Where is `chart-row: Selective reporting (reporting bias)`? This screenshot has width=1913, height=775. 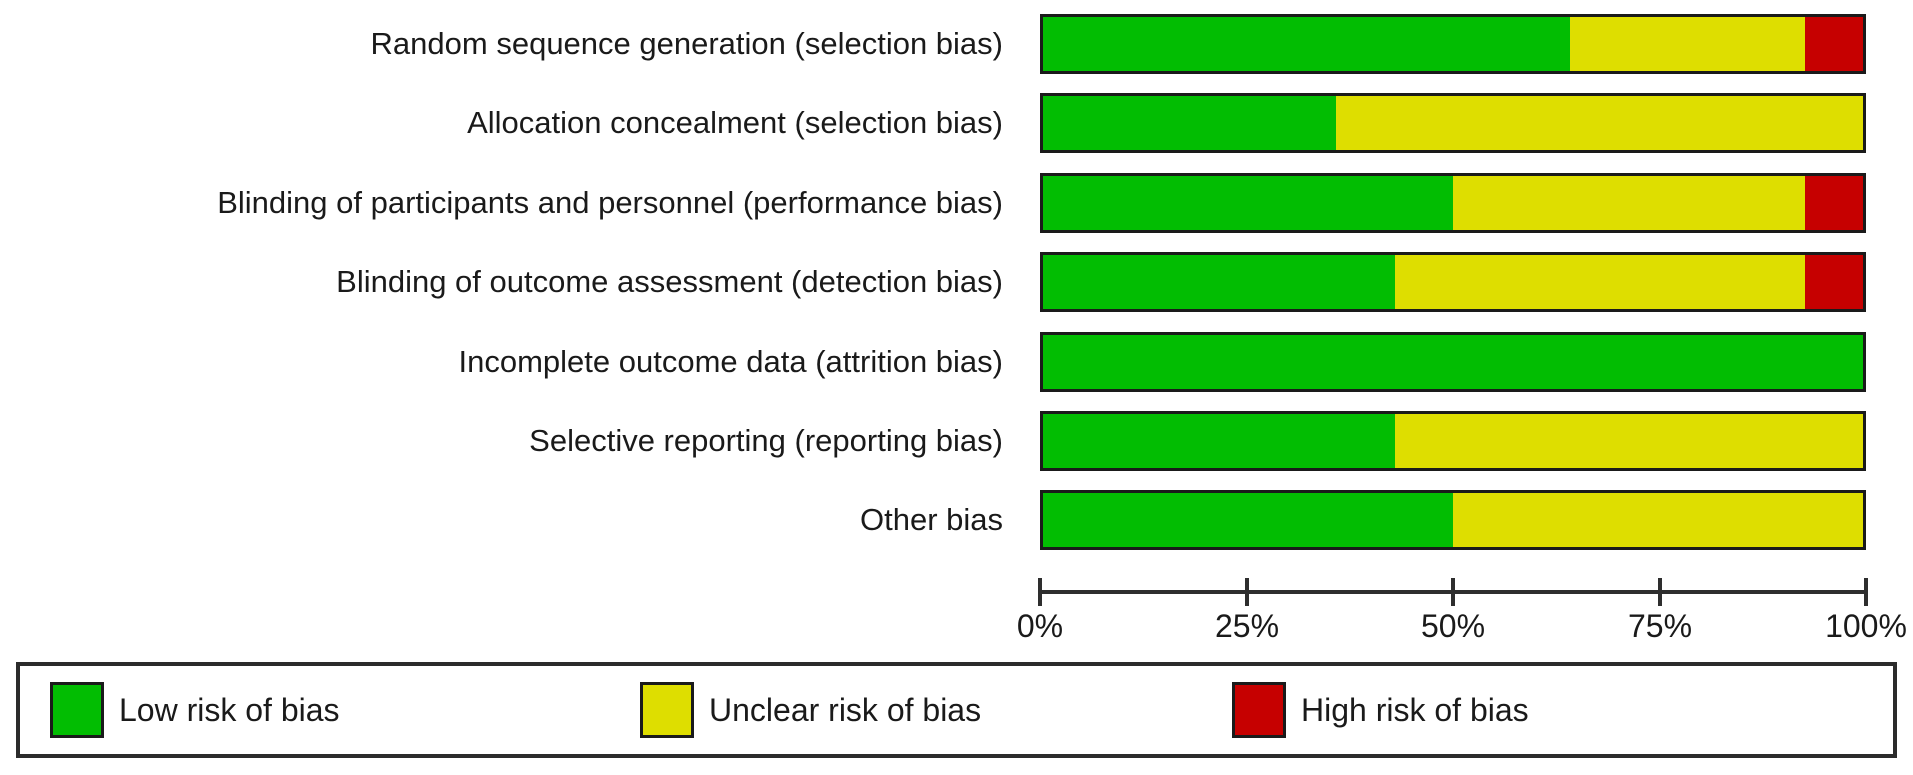
chart-row: Selective reporting (reporting bias) is located at coordinates (956, 441).